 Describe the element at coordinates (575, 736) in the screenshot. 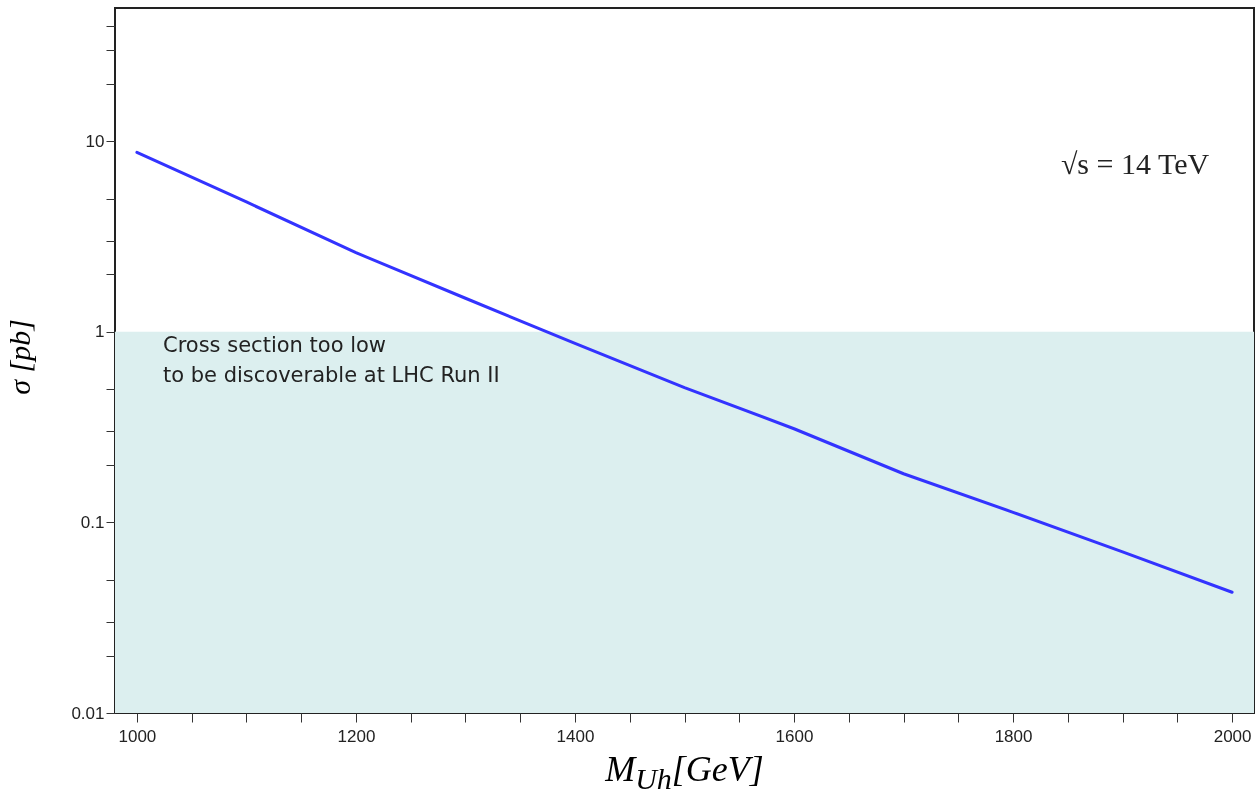

I see `x-tick-label: 1400` at that location.